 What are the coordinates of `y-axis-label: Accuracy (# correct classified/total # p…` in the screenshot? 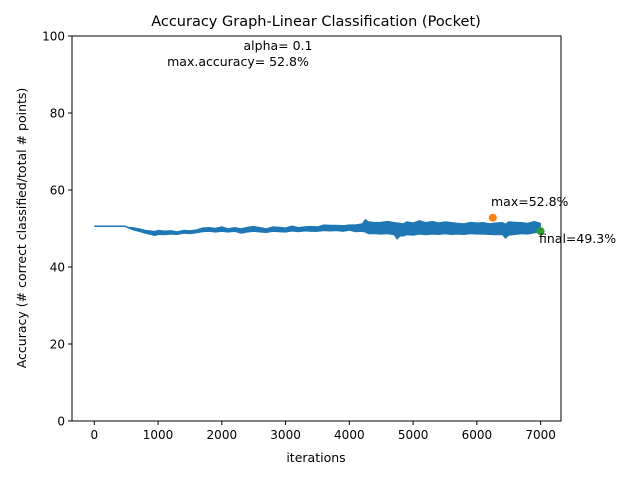 It's located at (21, 228).